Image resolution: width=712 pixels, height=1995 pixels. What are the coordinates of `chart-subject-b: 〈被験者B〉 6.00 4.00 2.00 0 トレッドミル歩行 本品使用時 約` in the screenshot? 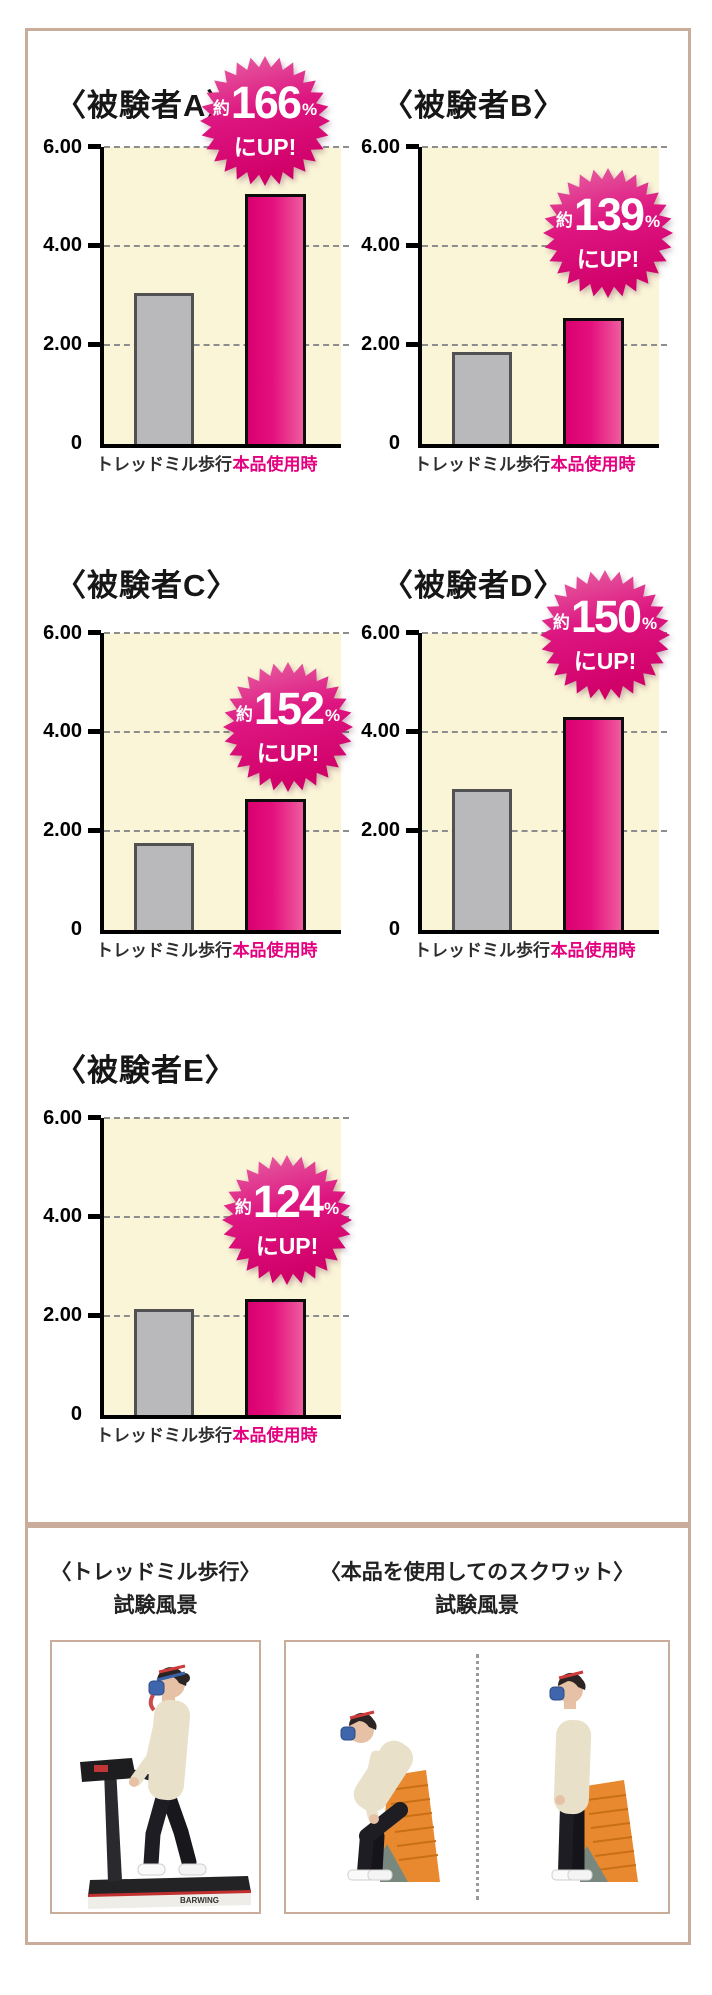 It's located at (517, 286).